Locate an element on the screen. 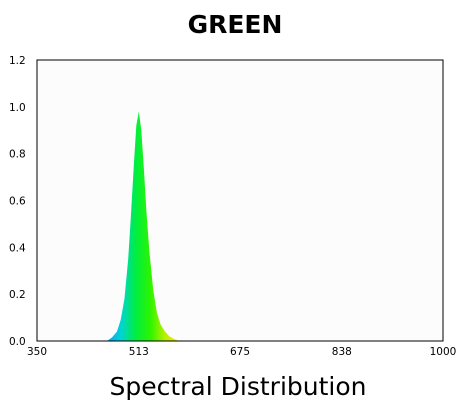 This screenshot has width=458, height=406. x-tick-label: 1000 is located at coordinates (443, 352).